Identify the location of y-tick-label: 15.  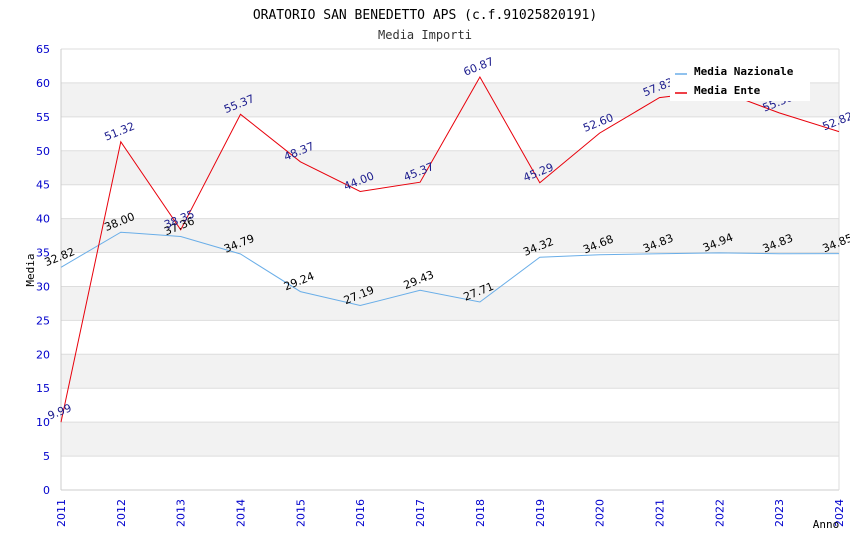
(43, 388).